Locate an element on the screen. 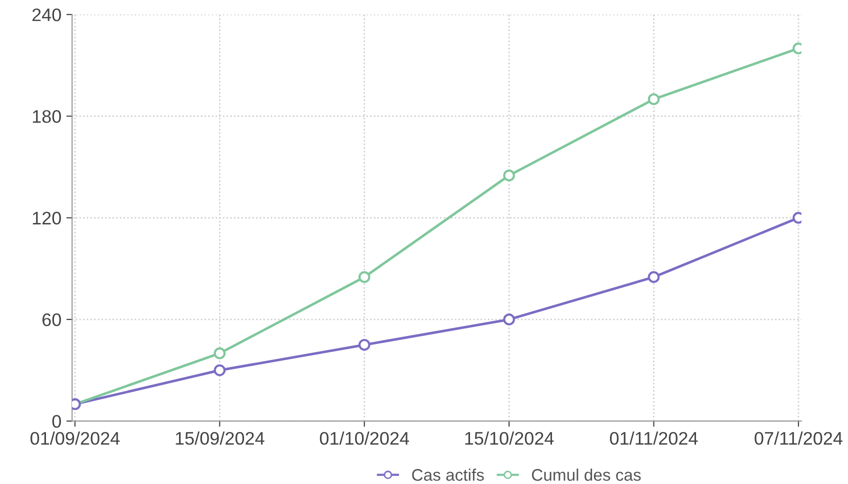  y-tick-label: 120 is located at coordinates (46, 218).